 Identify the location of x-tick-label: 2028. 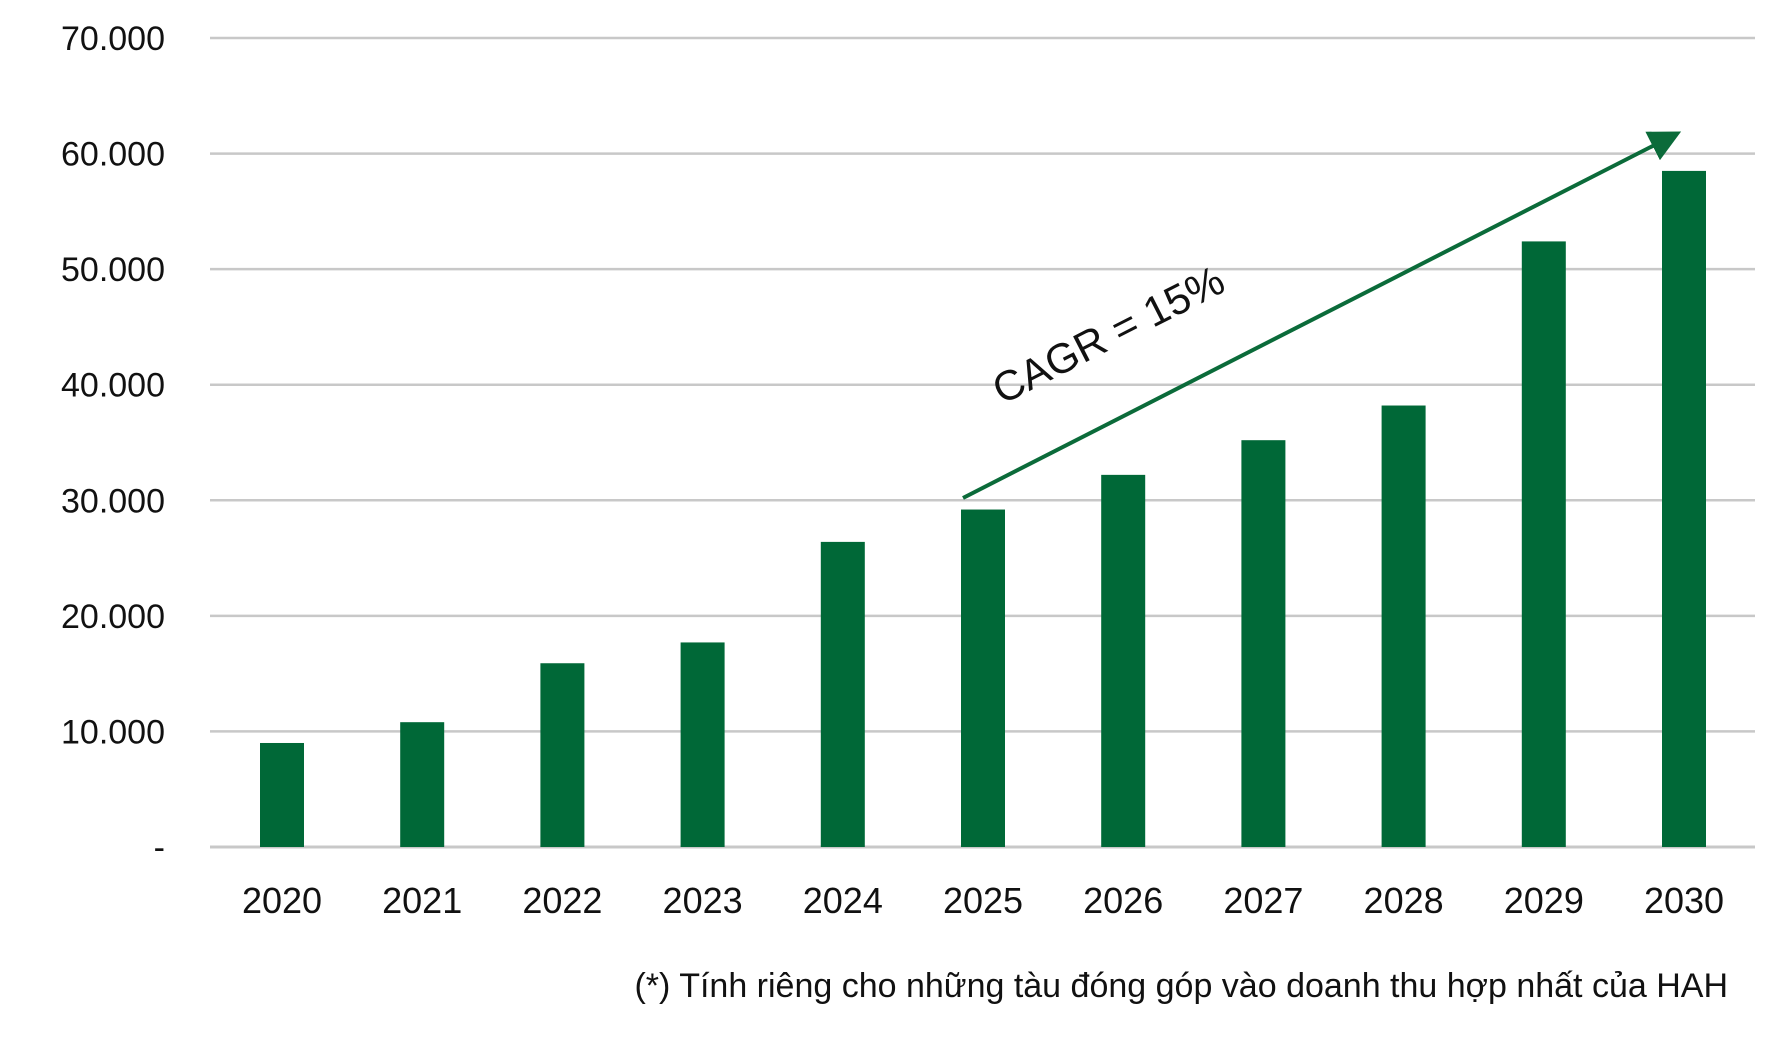
(1404, 900).